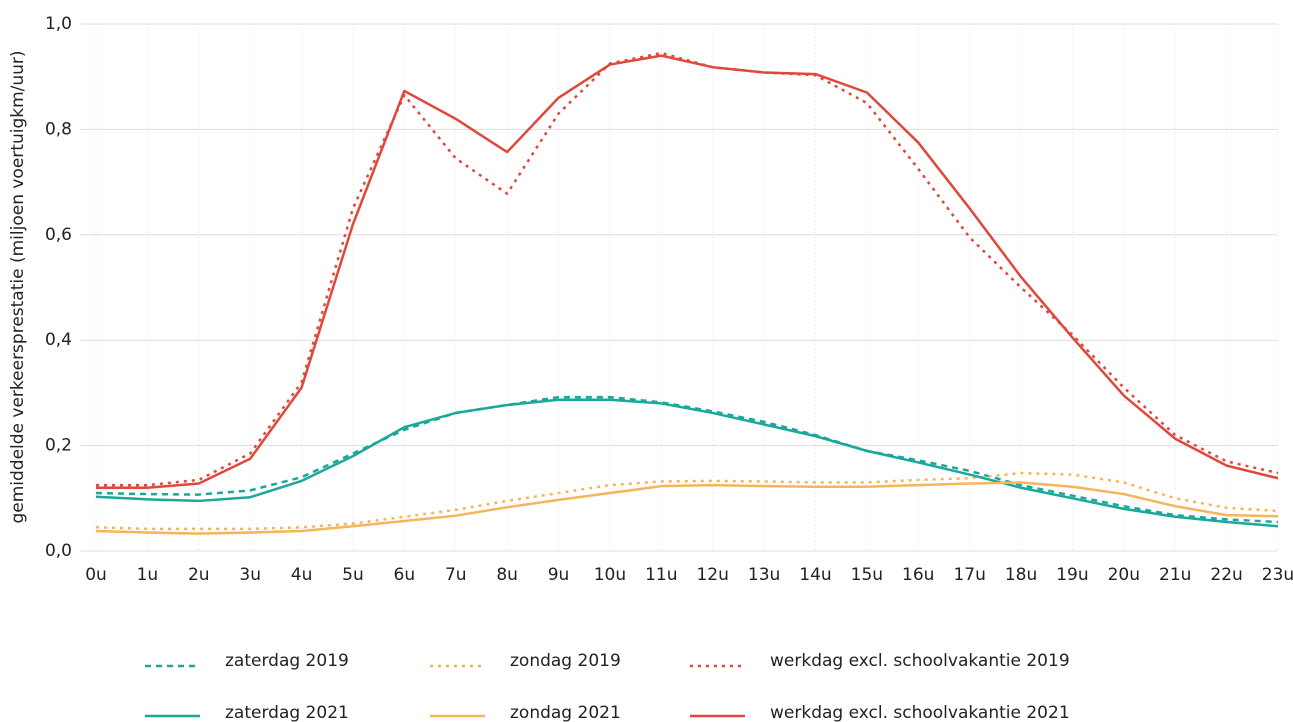  I want to click on x-tick-label: 19u, so click(1072, 575).